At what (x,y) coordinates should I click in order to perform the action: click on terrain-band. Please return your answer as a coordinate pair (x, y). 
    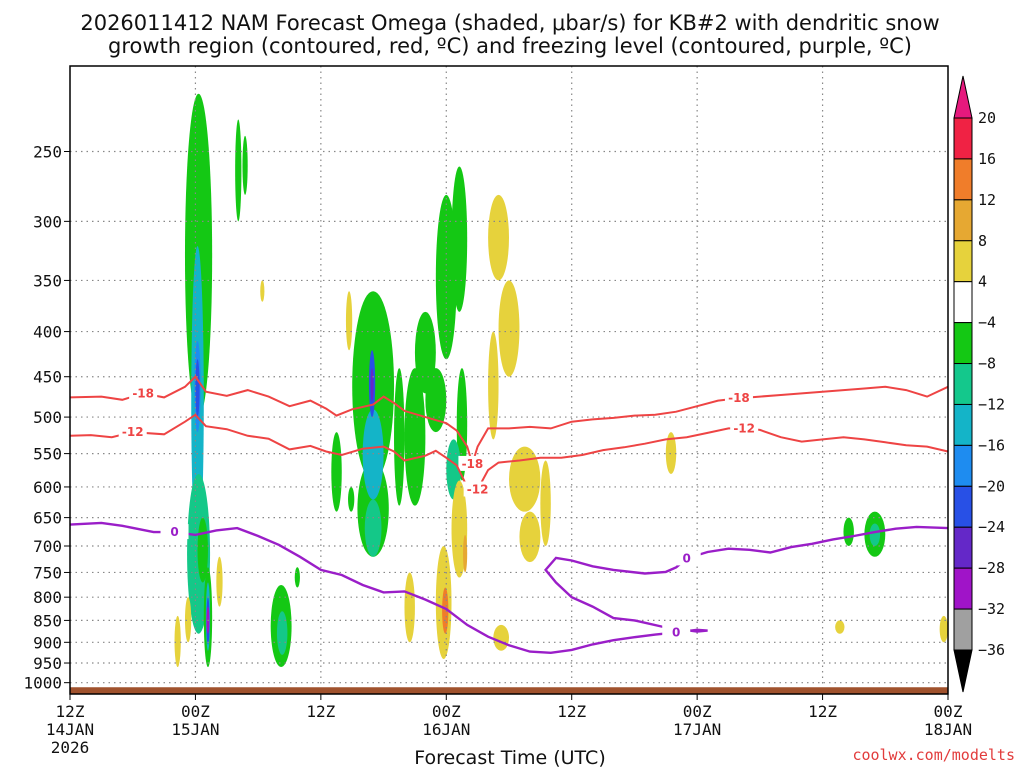
    Looking at the image, I should click on (509, 690).